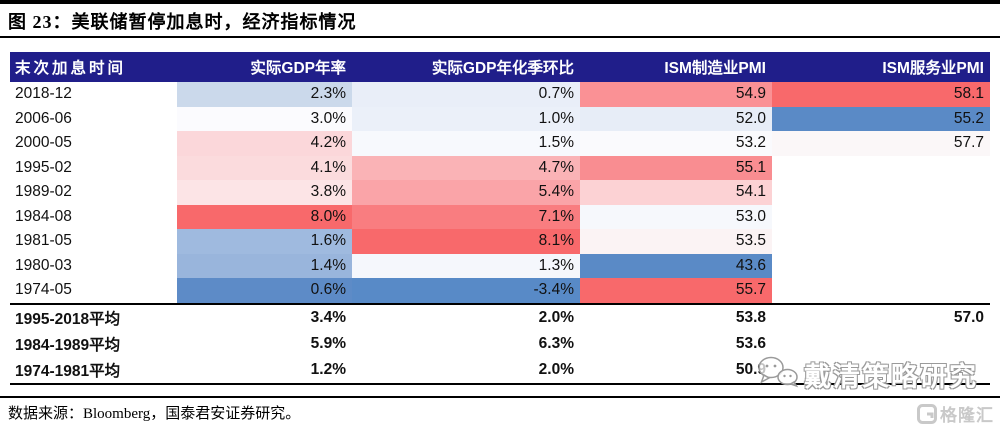 This screenshot has width=1000, height=430. I want to click on summary-row: 1984-1989平均 5.9% 6.3% 53.6, so click(500, 344).